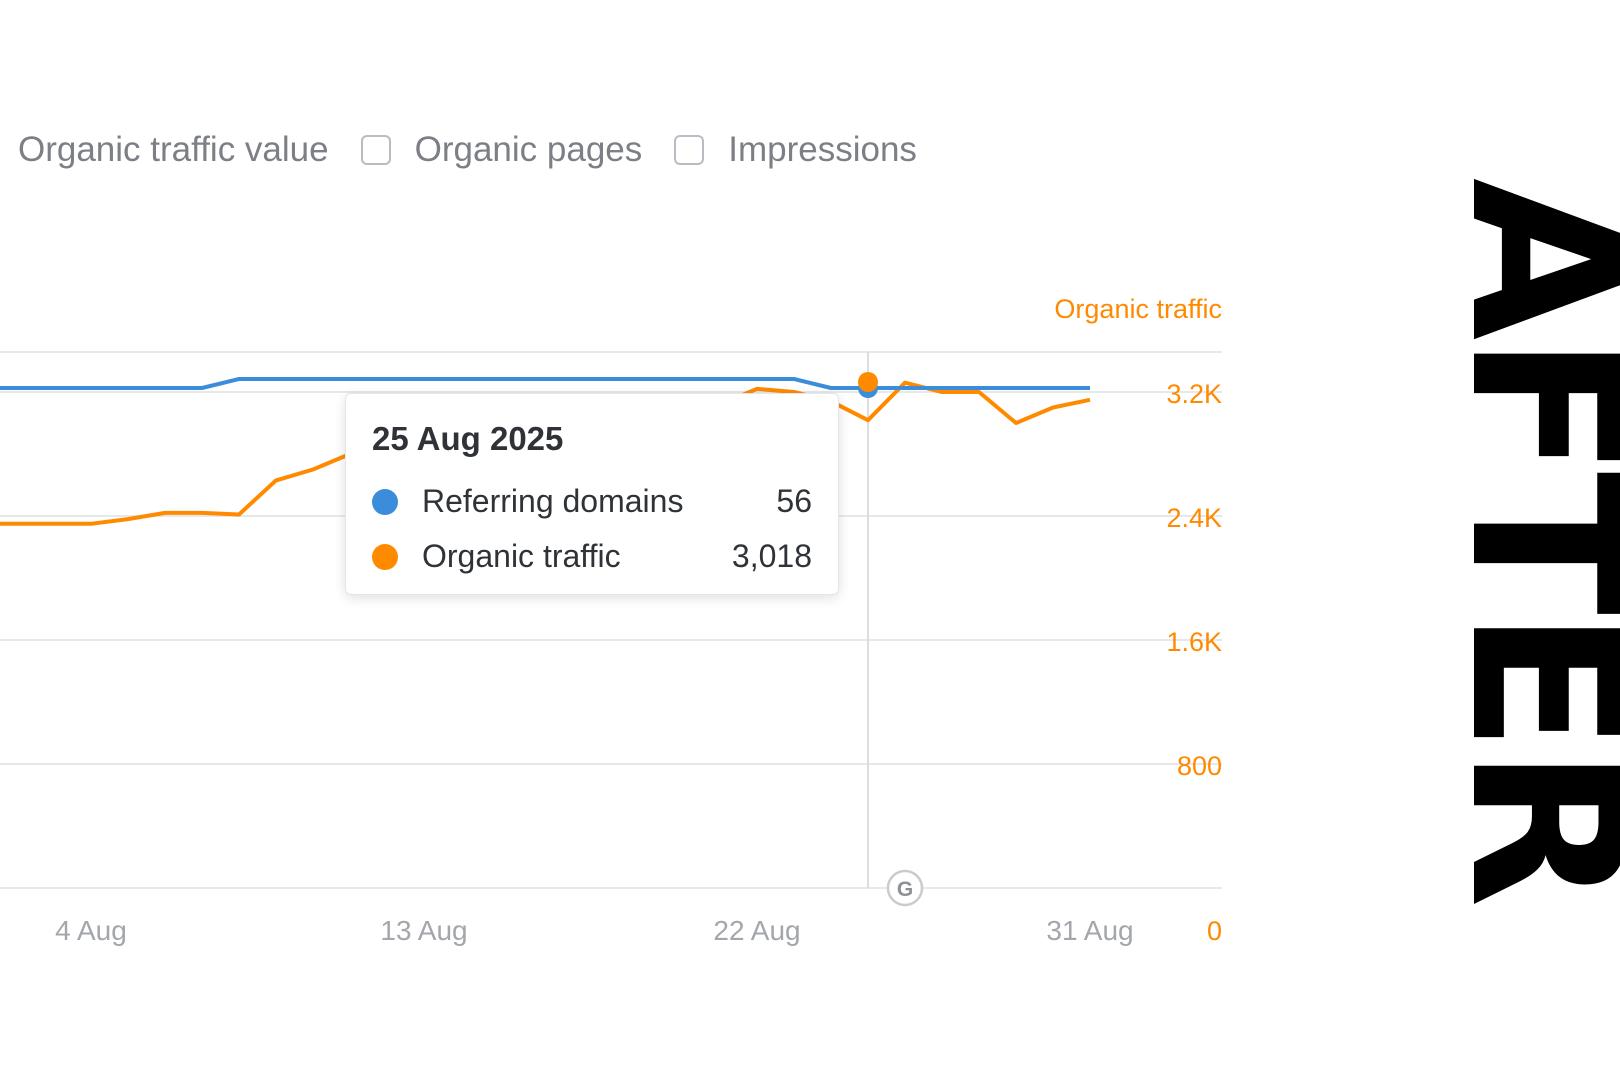 This screenshot has height=1080, width=1620. What do you see at coordinates (1214, 931) in the screenshot?
I see `y-tick-label: 0` at bounding box center [1214, 931].